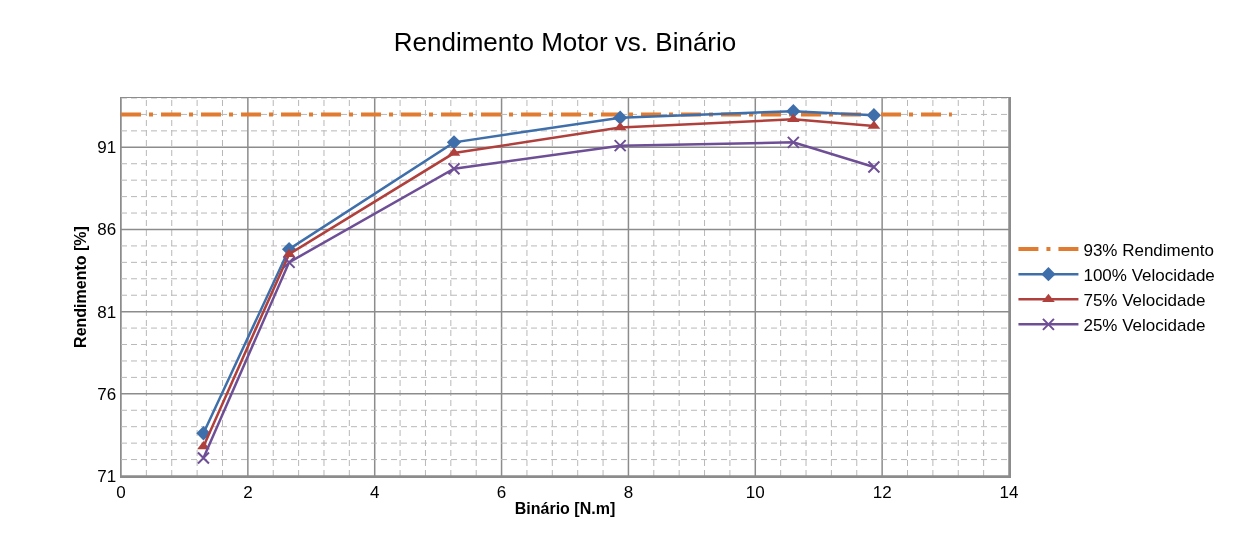 This screenshot has width=1234, height=545. I want to click on y-tick-label: 86, so click(107, 230).